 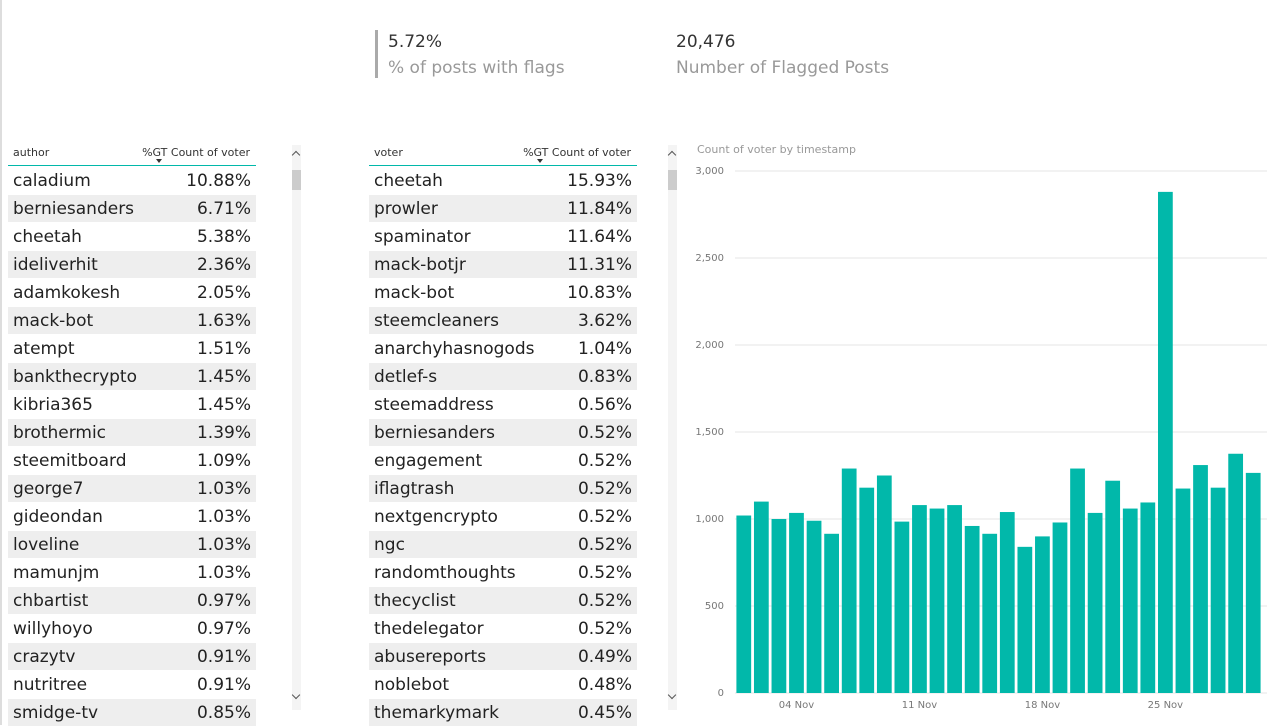 I want to click on column-header: %GT Count of voter, so click(x=577, y=152).